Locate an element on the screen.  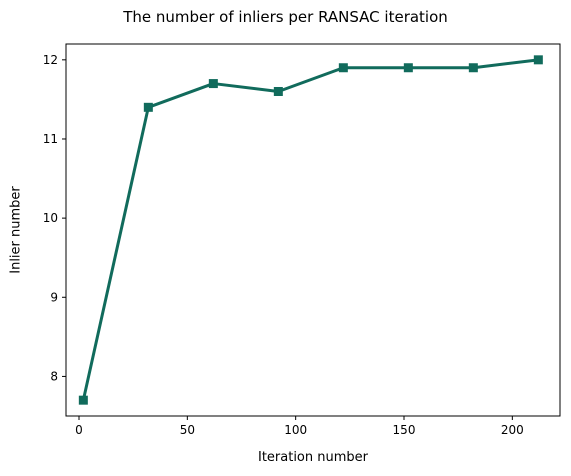
y-tick-label: 11 is located at coordinates (50, 139).